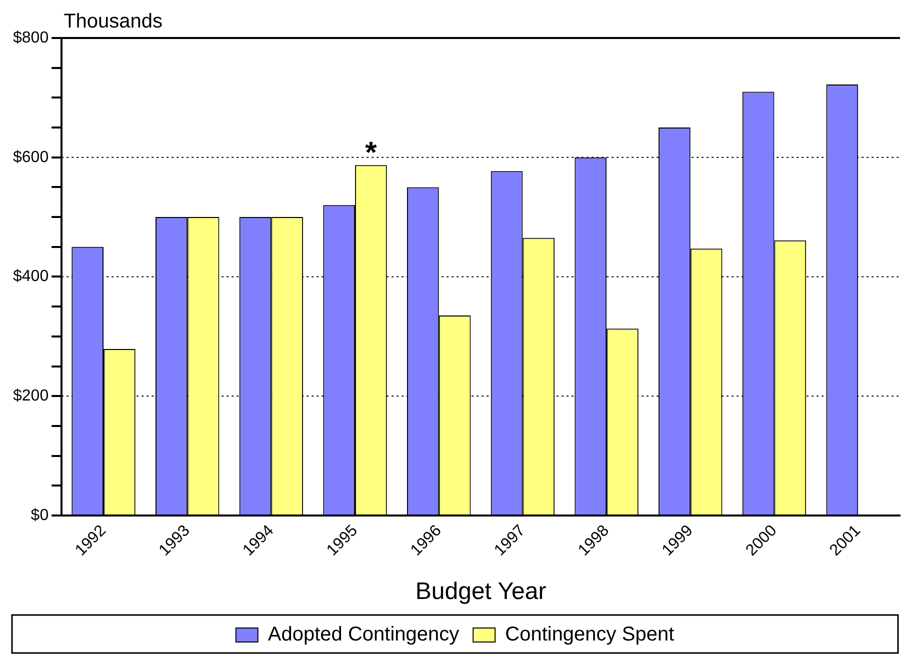 This screenshot has width=905, height=659. What do you see at coordinates (364, 635) in the screenshot?
I see `legend-label: Adopted Contingency` at bounding box center [364, 635].